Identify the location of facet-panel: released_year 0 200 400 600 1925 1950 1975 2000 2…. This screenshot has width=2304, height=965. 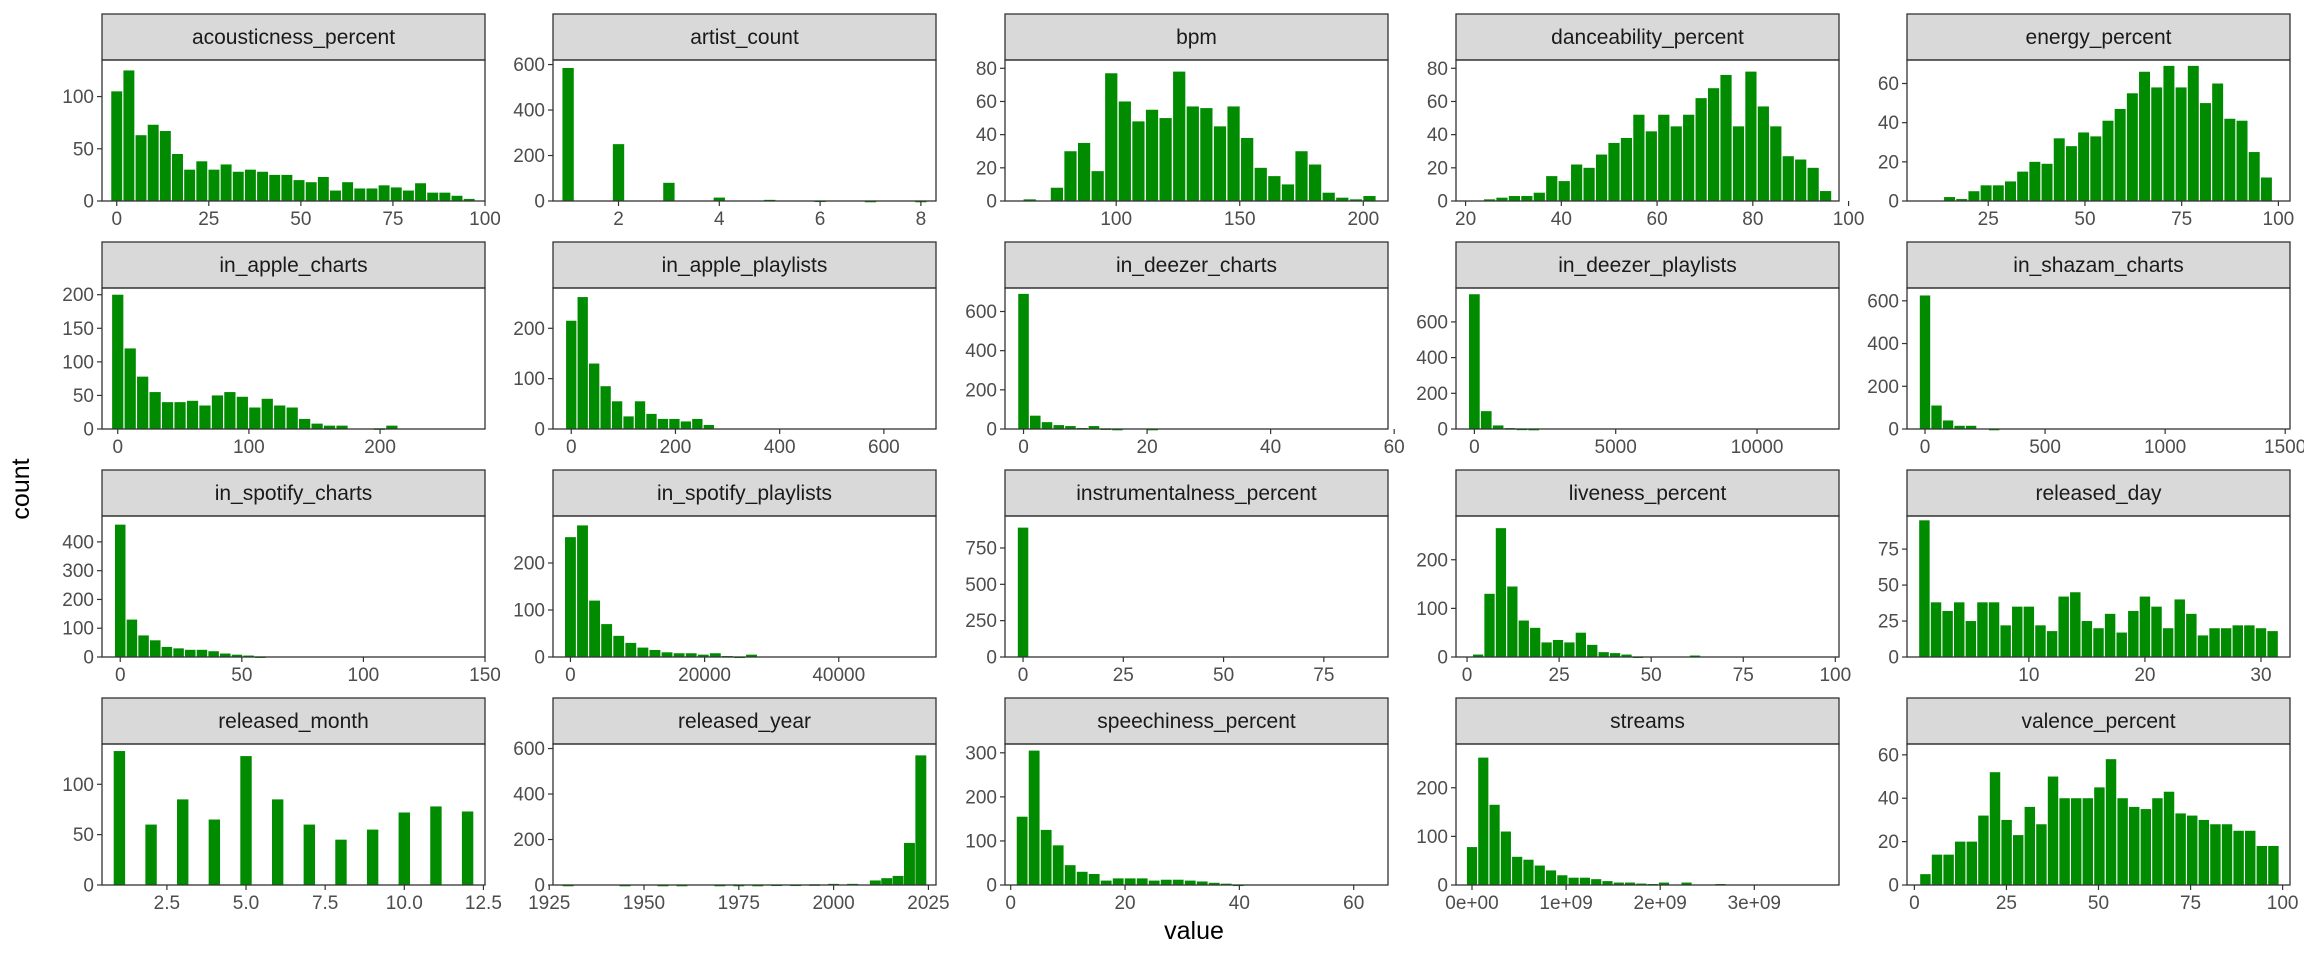
(731, 805).